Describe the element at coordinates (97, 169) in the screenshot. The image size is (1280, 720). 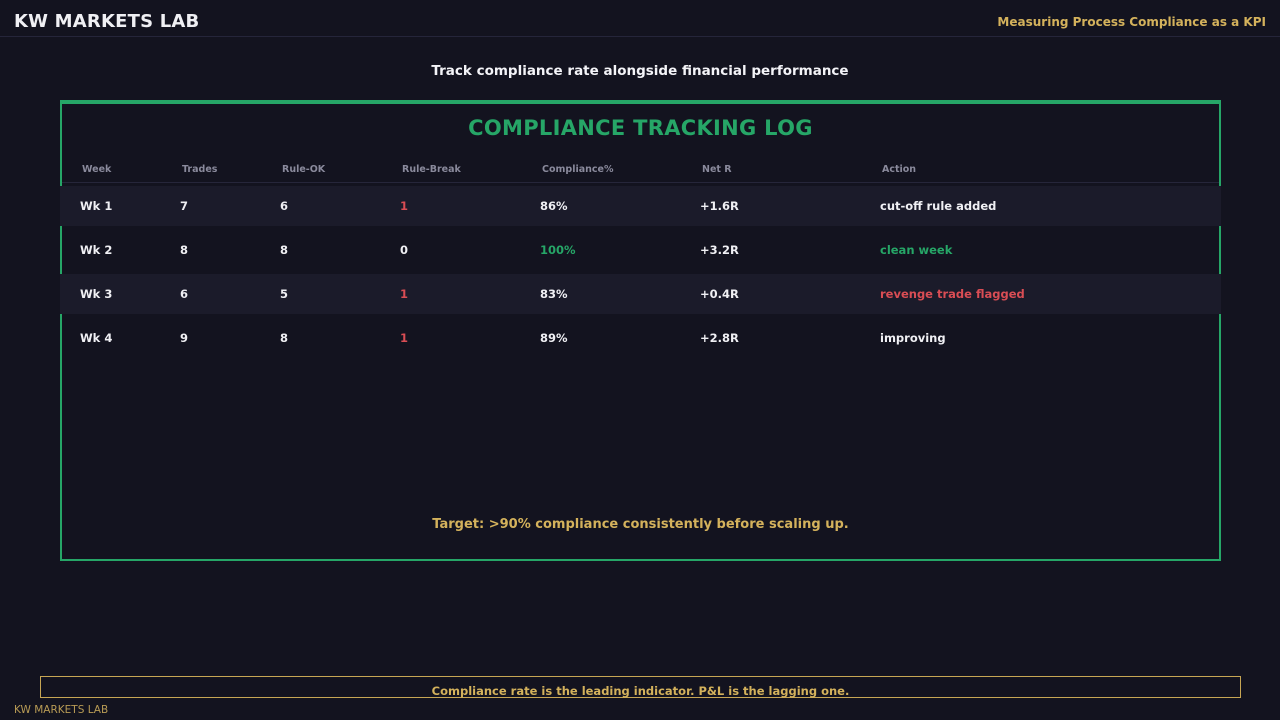
I see `column-header-week: Week` at that location.